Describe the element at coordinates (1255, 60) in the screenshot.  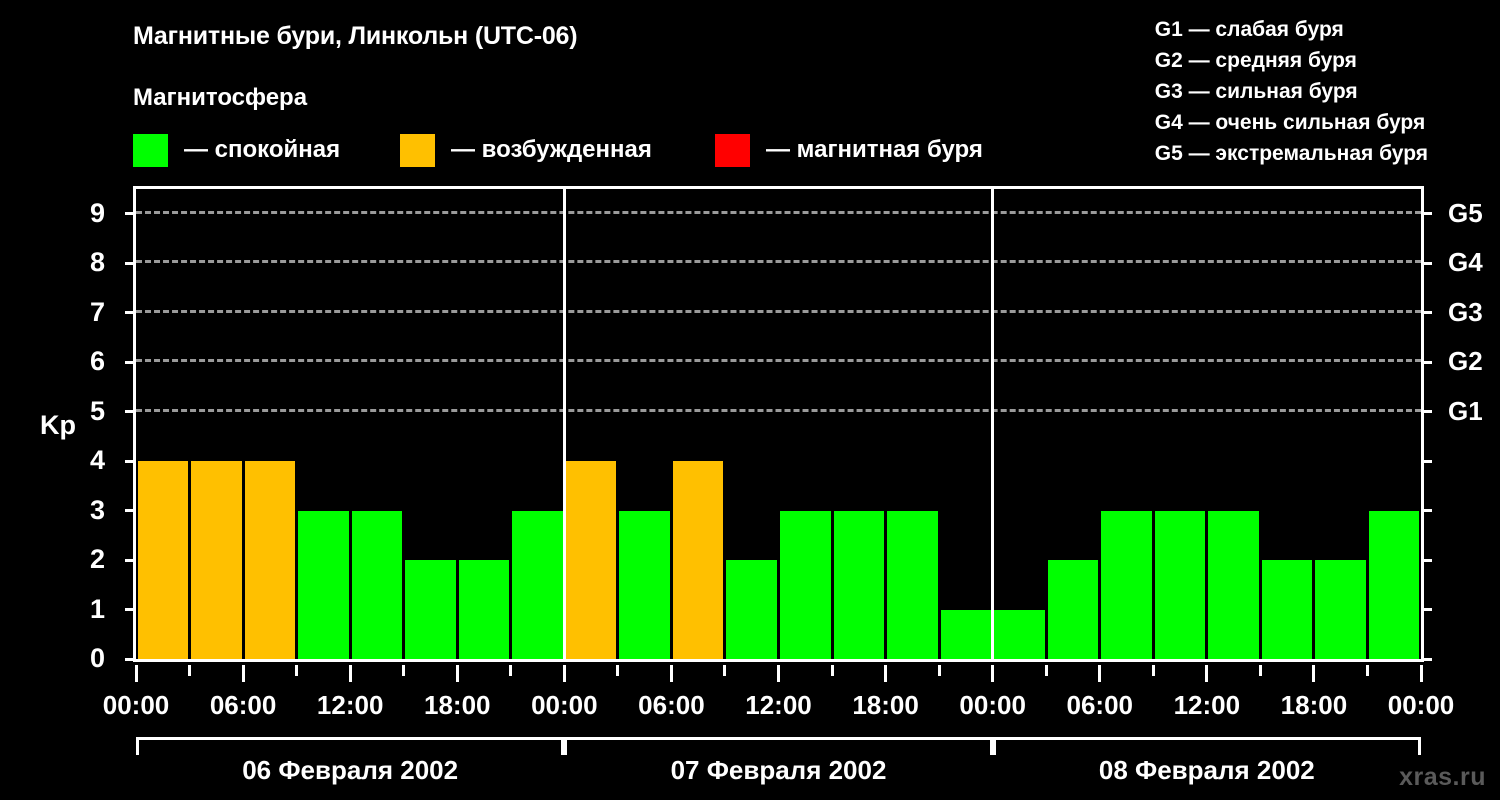
I see `gscale-row-g2: G2 — средняя буря` at that location.